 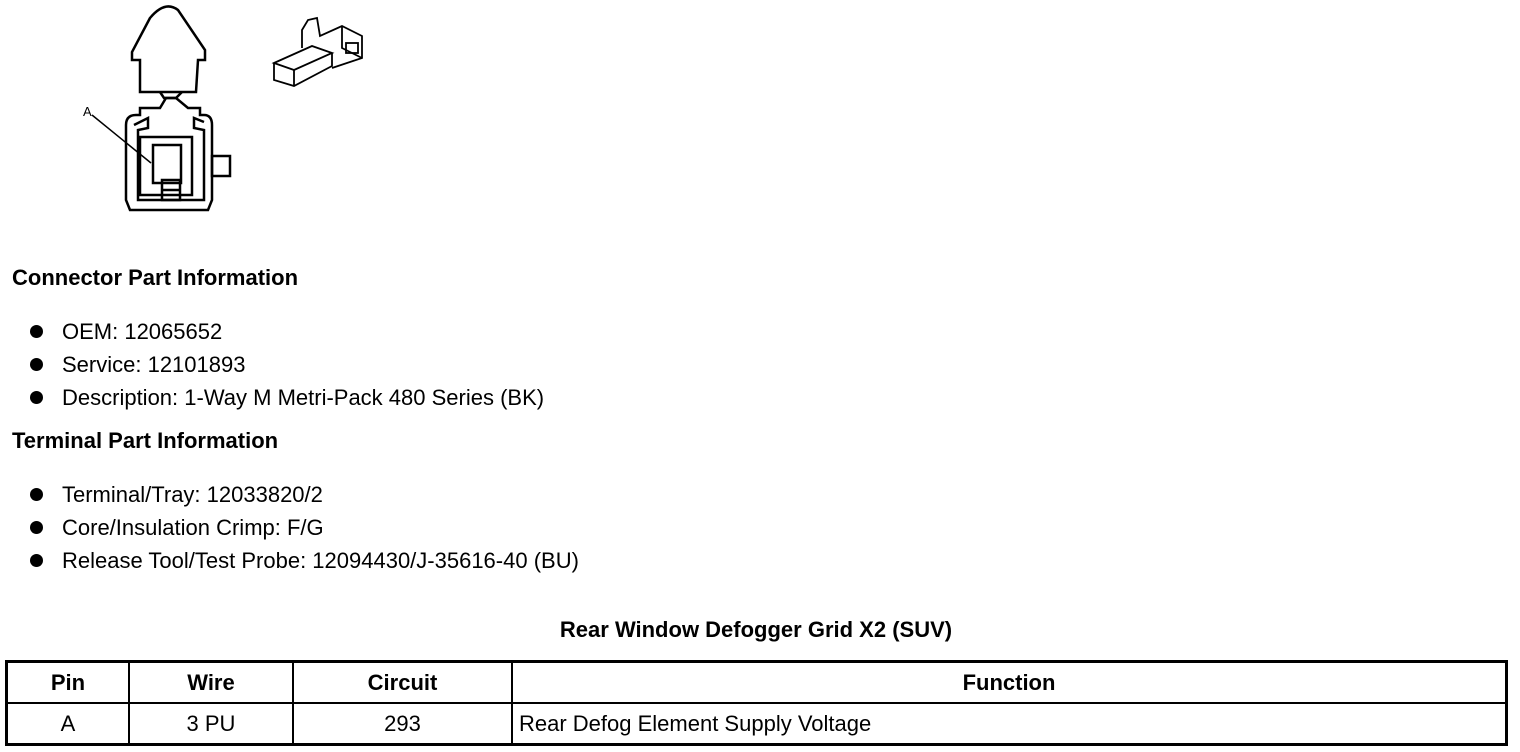 What do you see at coordinates (67, 682) in the screenshot?
I see `header-pin: Pin` at bounding box center [67, 682].